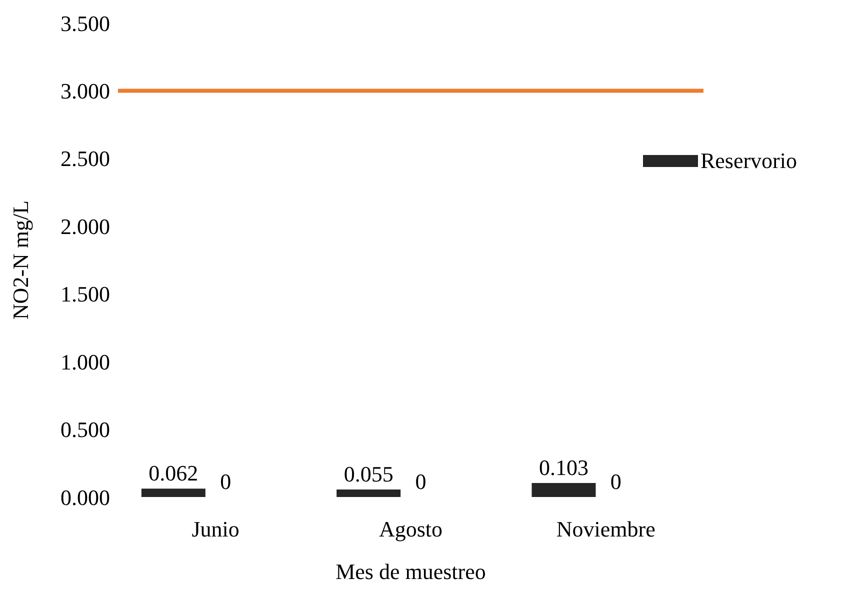  Describe the element at coordinates (748, 161) in the screenshot. I see `legend-label: Reservorio` at that location.